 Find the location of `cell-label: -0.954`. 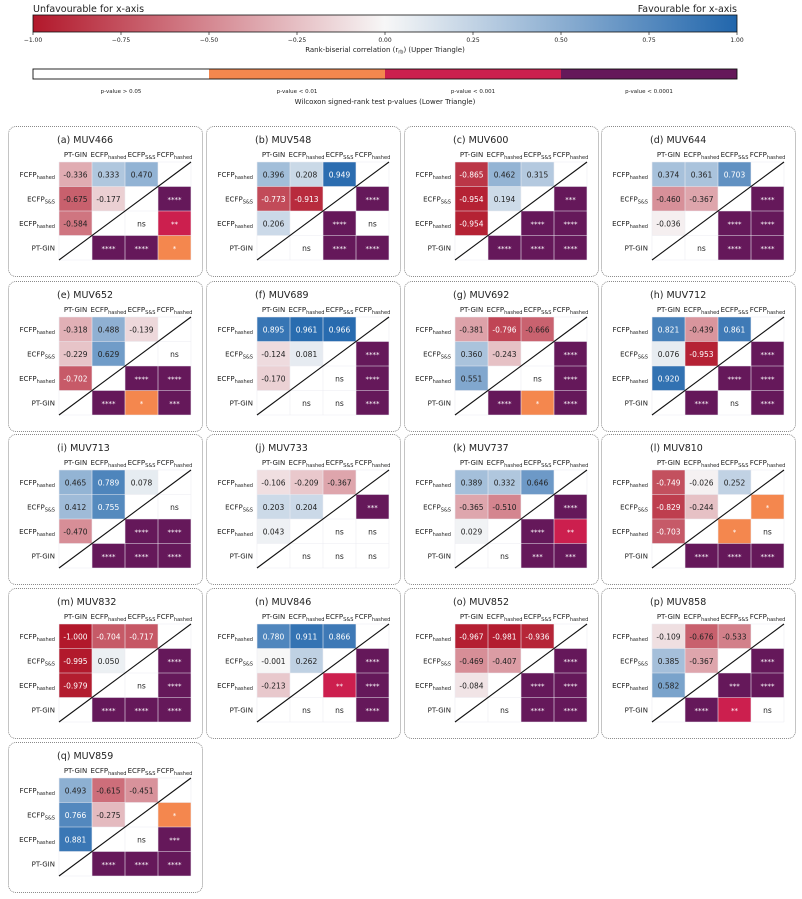

cell-label: -0.954 is located at coordinates (471, 223).